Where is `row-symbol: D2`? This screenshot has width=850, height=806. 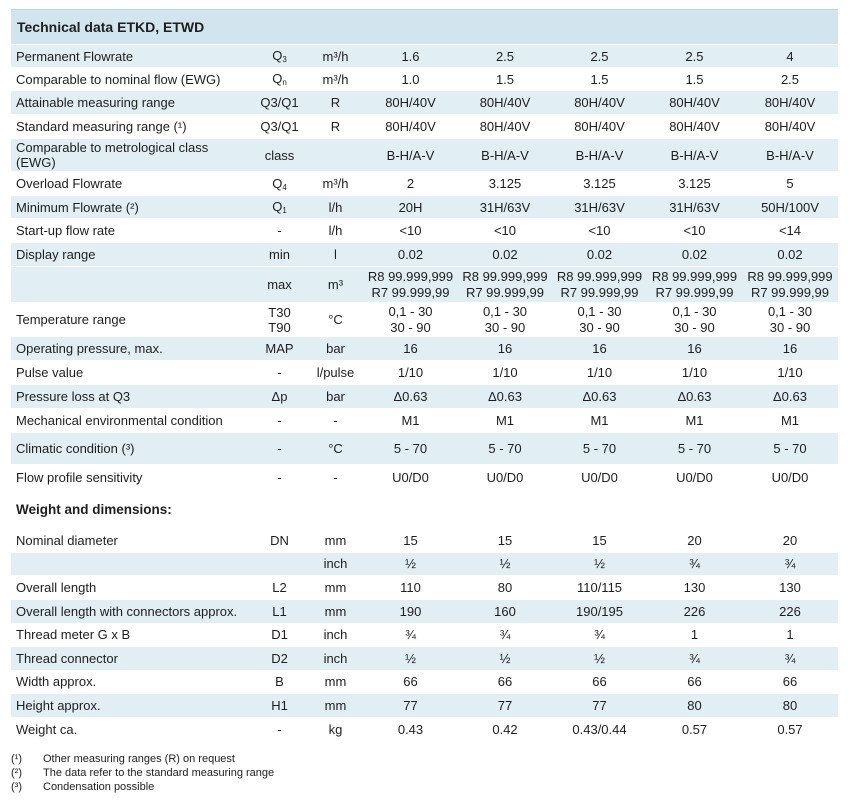 row-symbol: D2 is located at coordinates (279, 657).